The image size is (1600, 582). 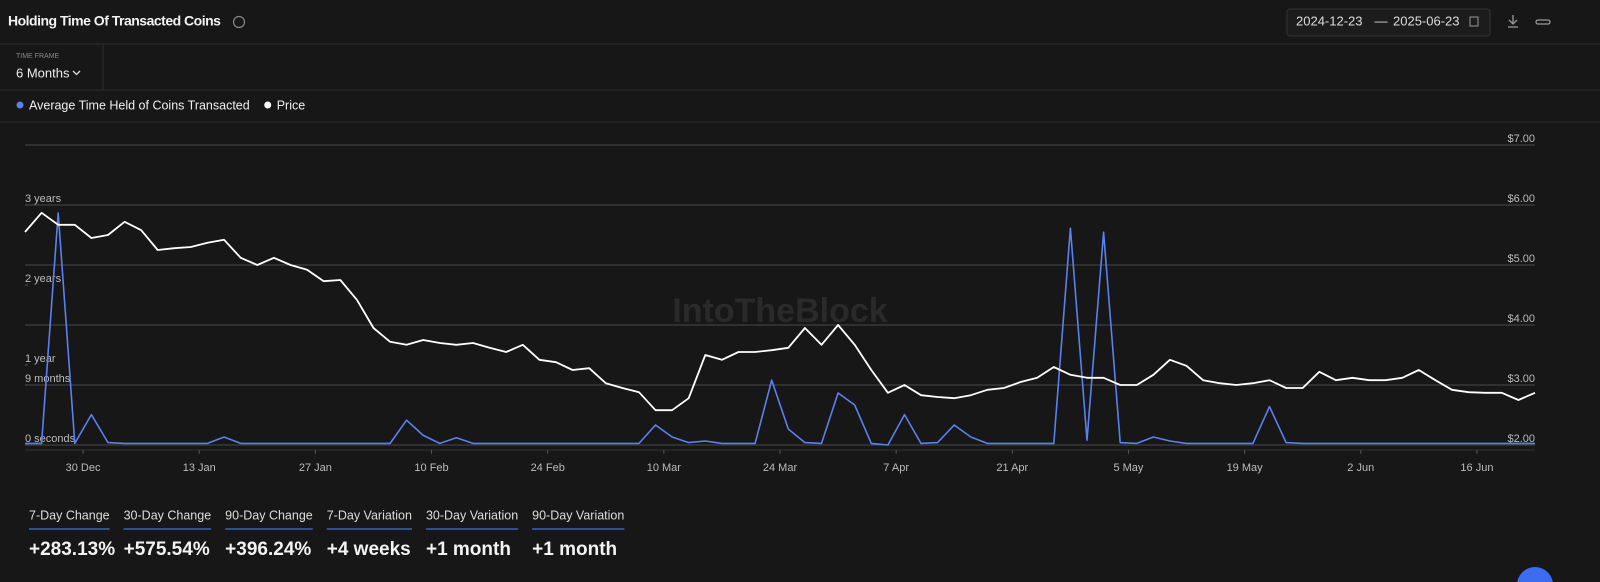 I want to click on y-tick-label: 3 years, so click(x=43, y=199).